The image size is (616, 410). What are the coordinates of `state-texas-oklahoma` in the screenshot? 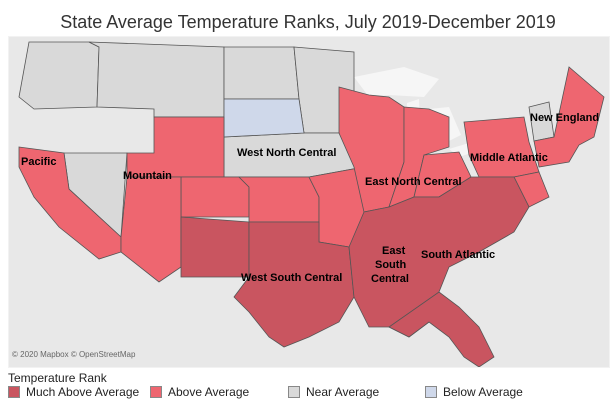 It's located at (294, 284).